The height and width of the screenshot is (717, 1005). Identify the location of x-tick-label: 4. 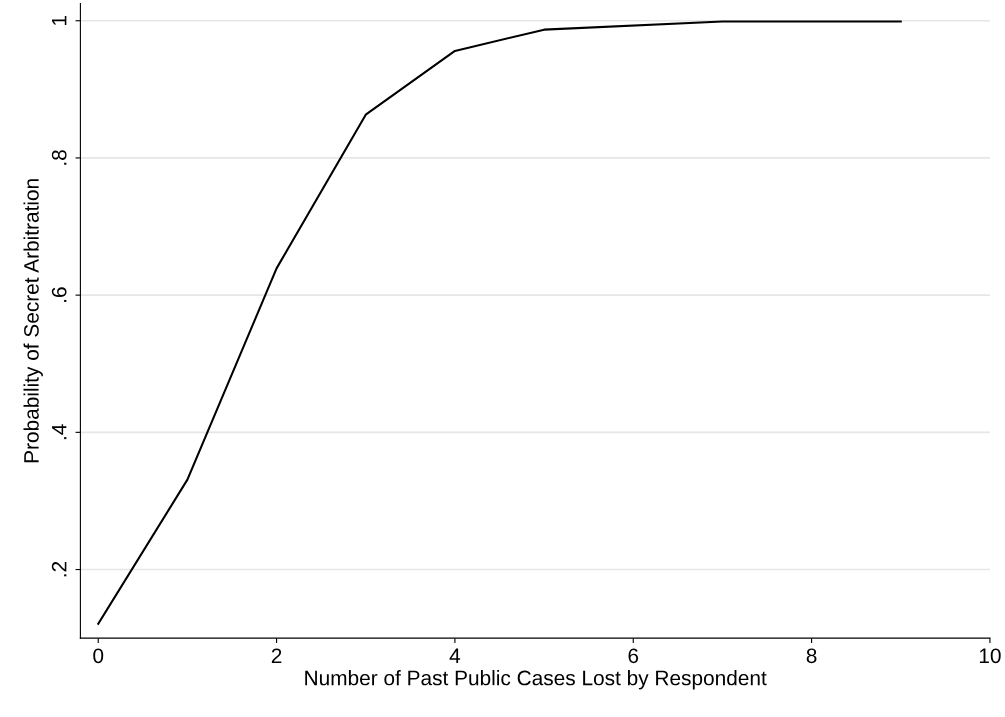
(455, 655).